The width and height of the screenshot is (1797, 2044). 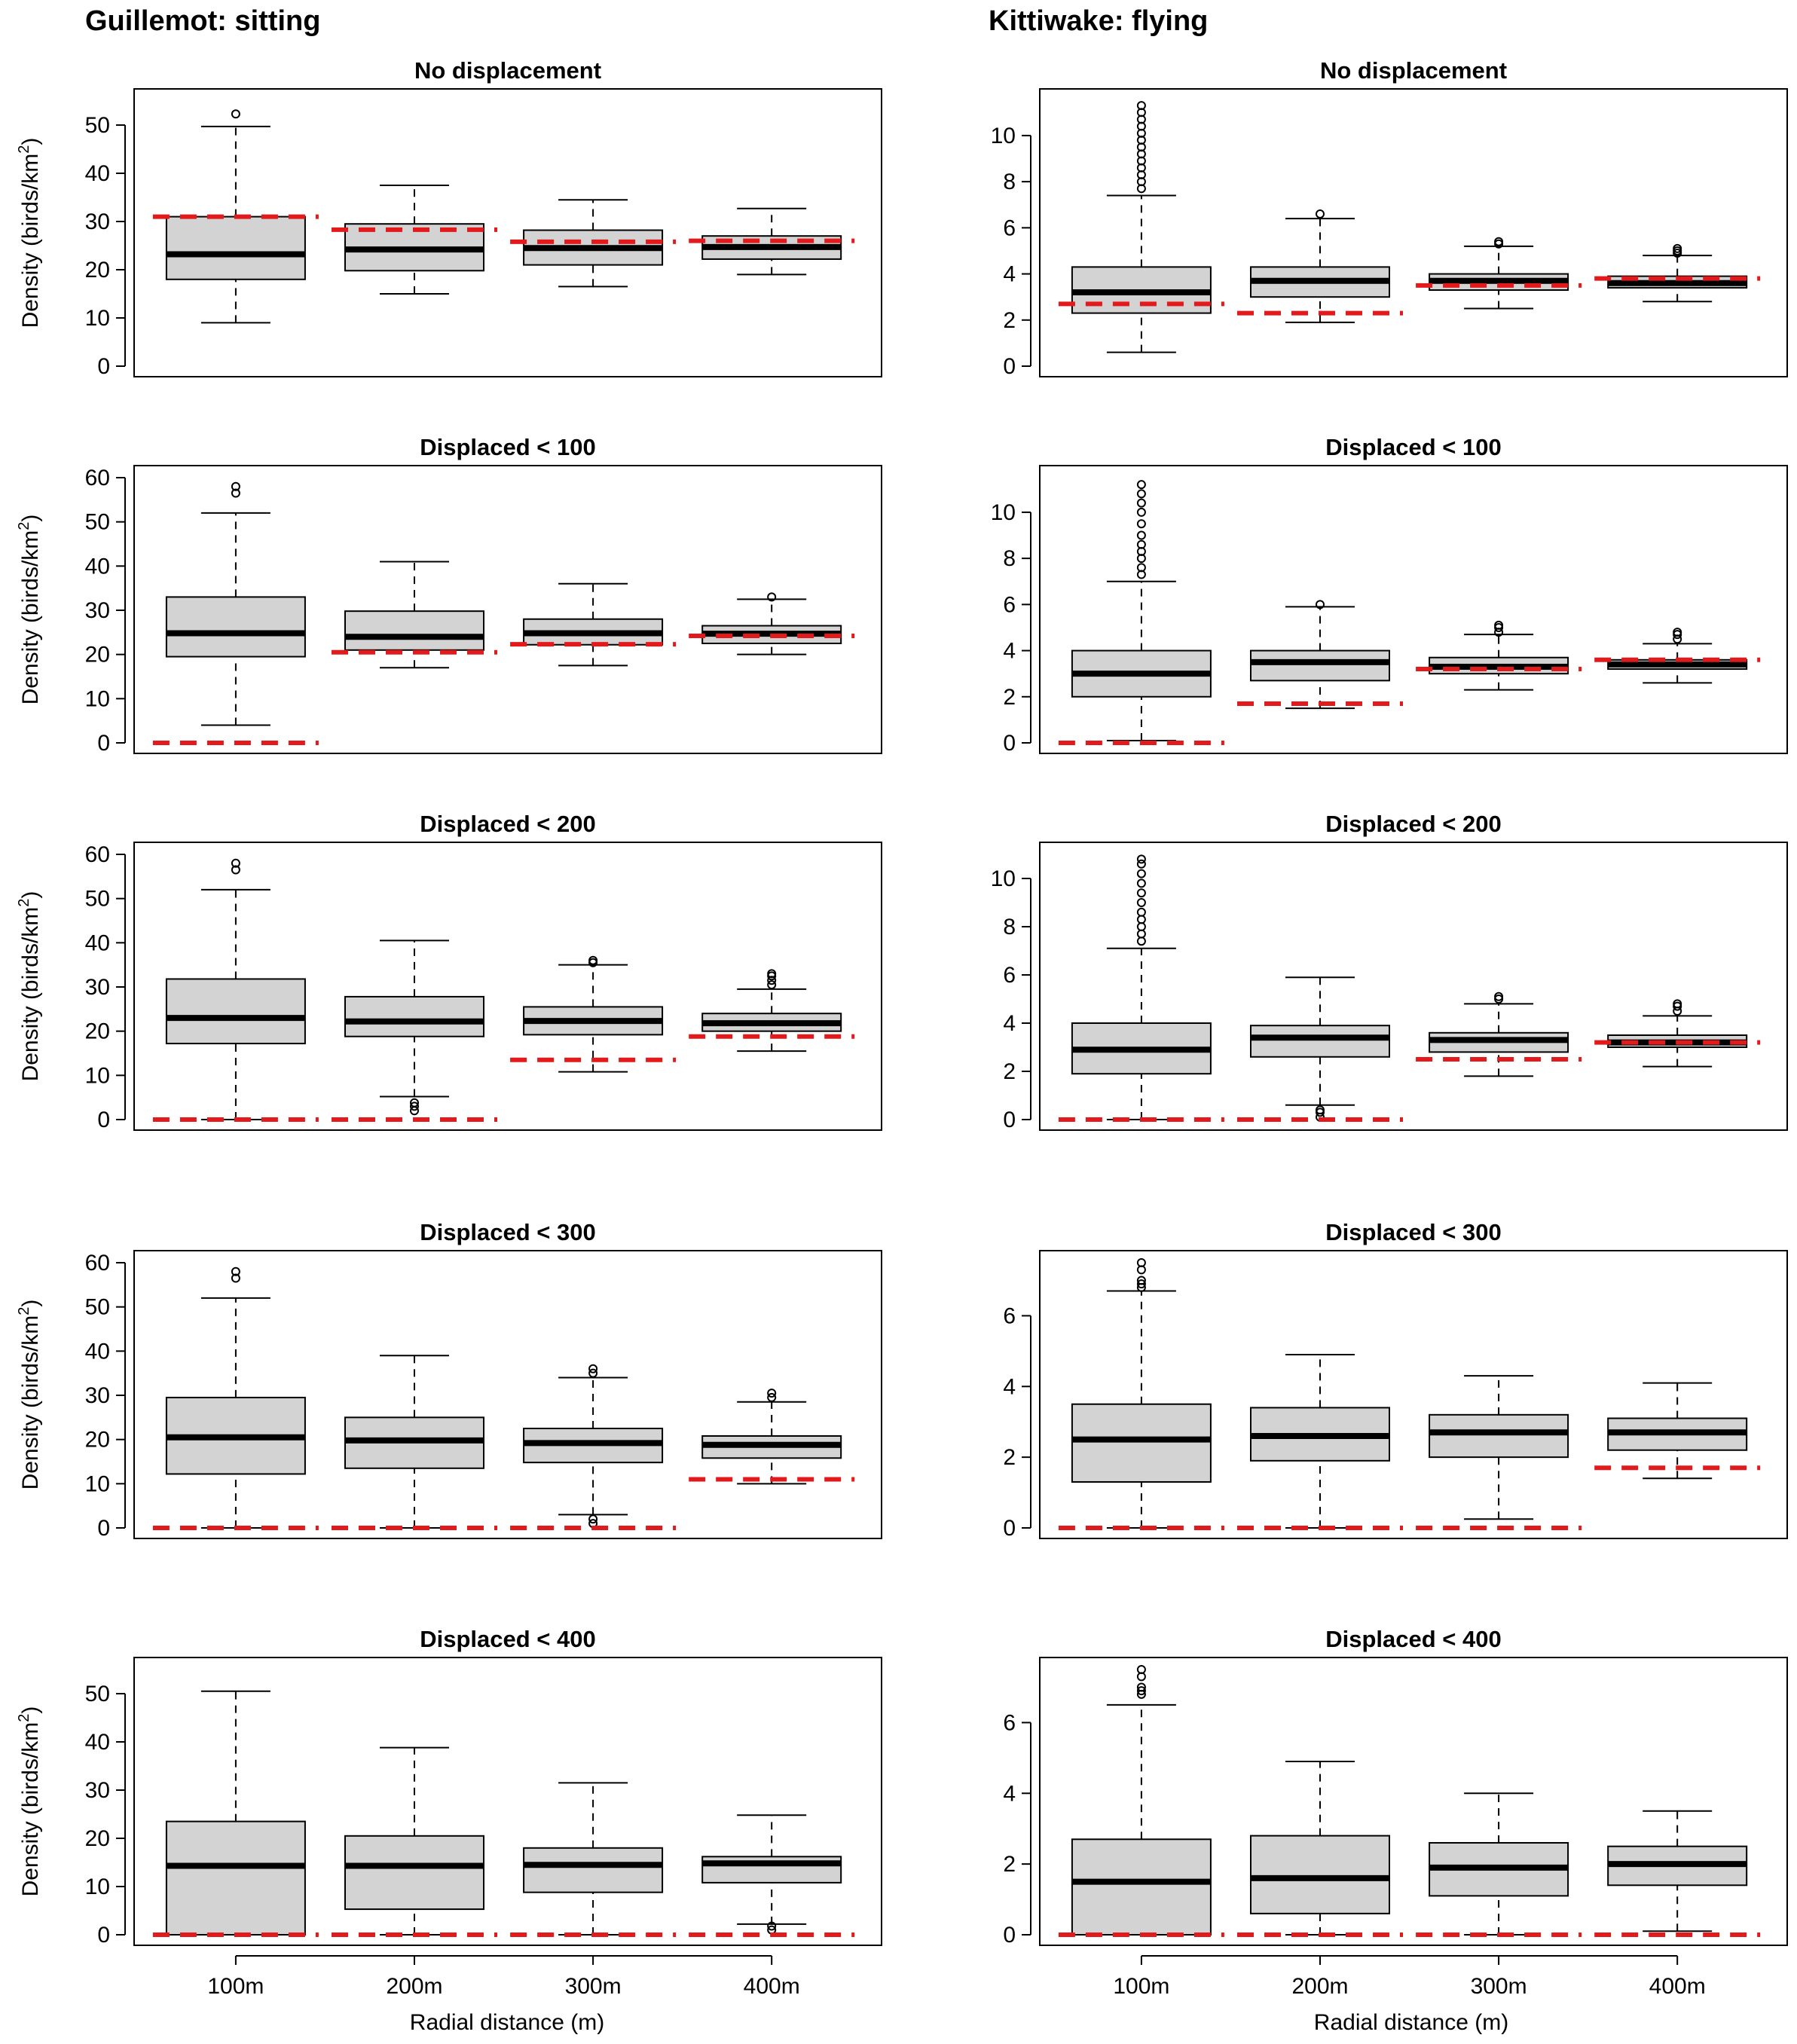 I want to click on panel-6: No displacement 0 2 4 6 8 10, so click(x=1389, y=218).